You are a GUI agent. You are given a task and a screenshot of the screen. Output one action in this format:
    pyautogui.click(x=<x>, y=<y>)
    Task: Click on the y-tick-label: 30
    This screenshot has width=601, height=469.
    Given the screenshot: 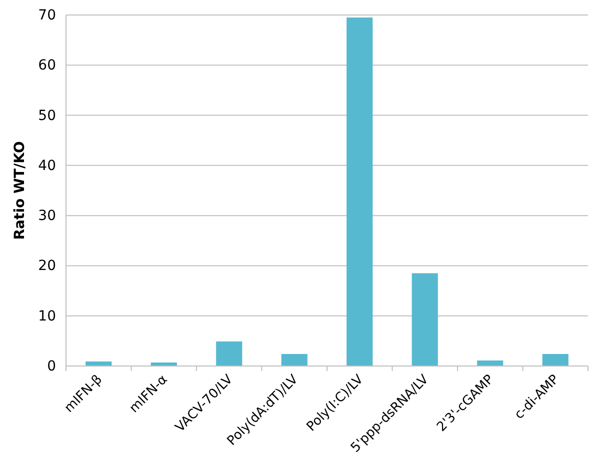 What is the action you would take?
    pyautogui.click(x=47, y=216)
    